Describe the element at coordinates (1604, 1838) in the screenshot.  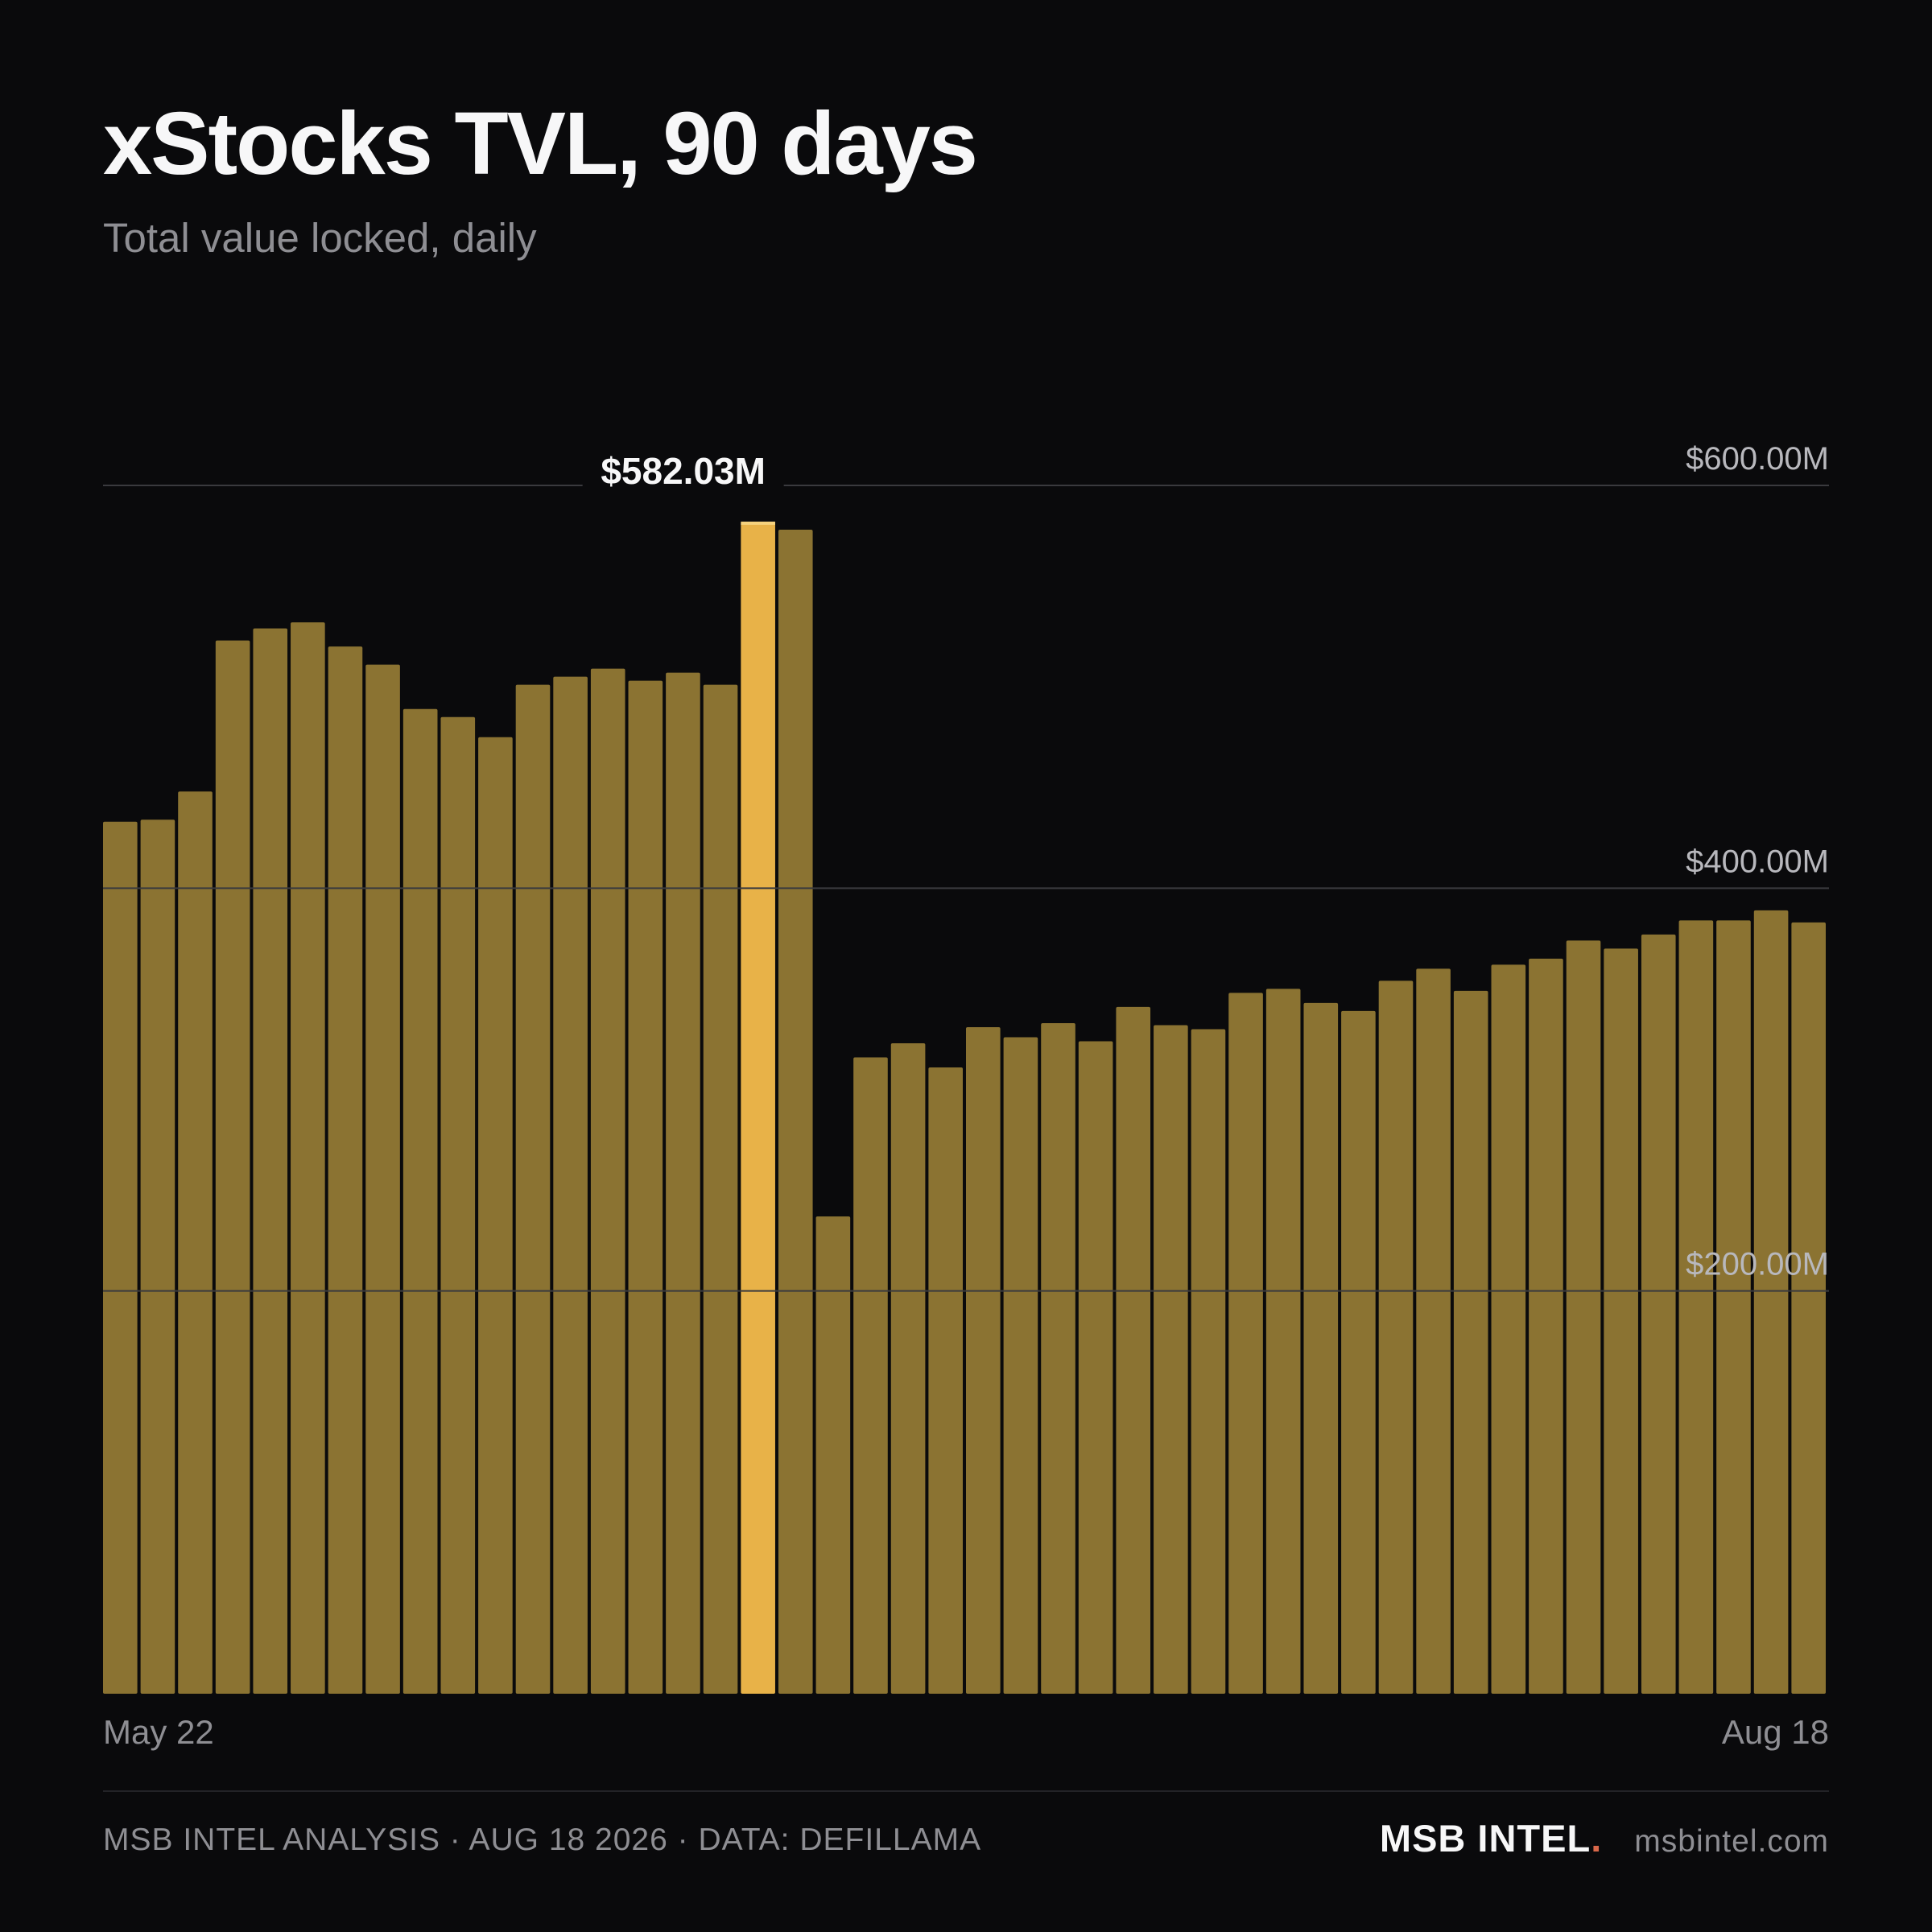
I see `footer-brand-block: MSB INTEL. msbintel.com` at that location.